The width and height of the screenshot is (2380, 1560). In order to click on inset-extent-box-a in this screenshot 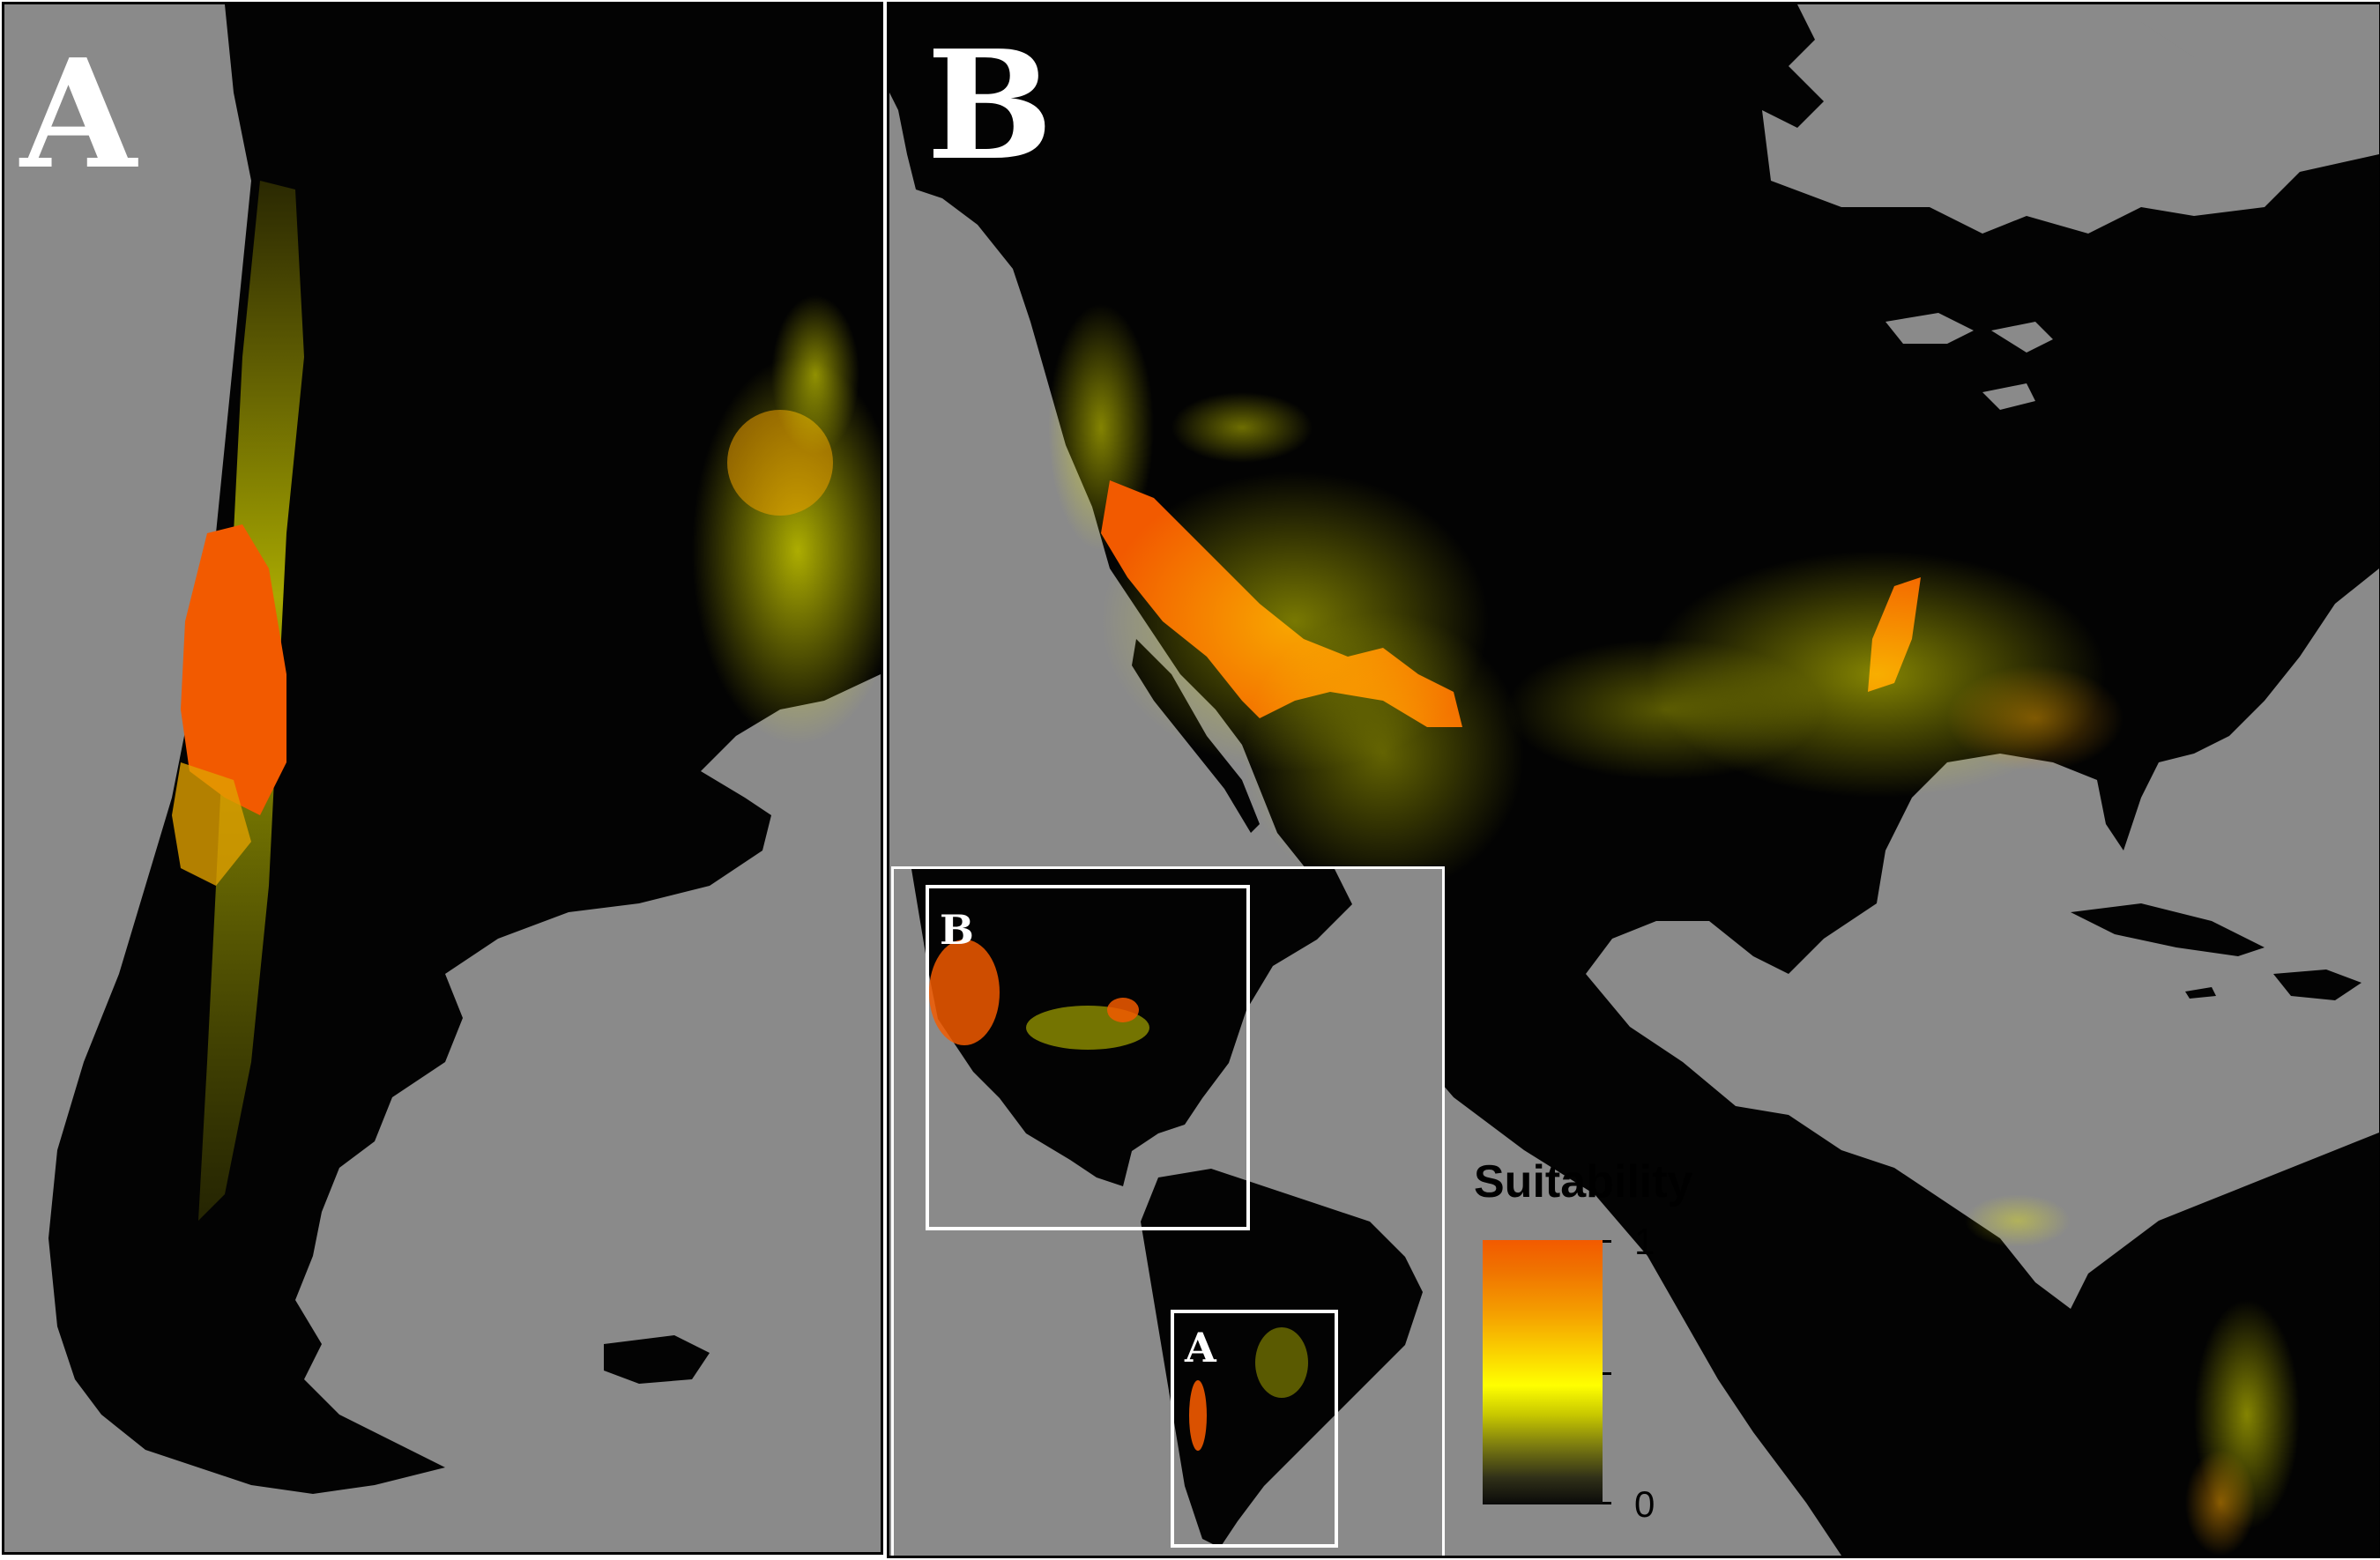, I will do `click(1254, 1429)`.